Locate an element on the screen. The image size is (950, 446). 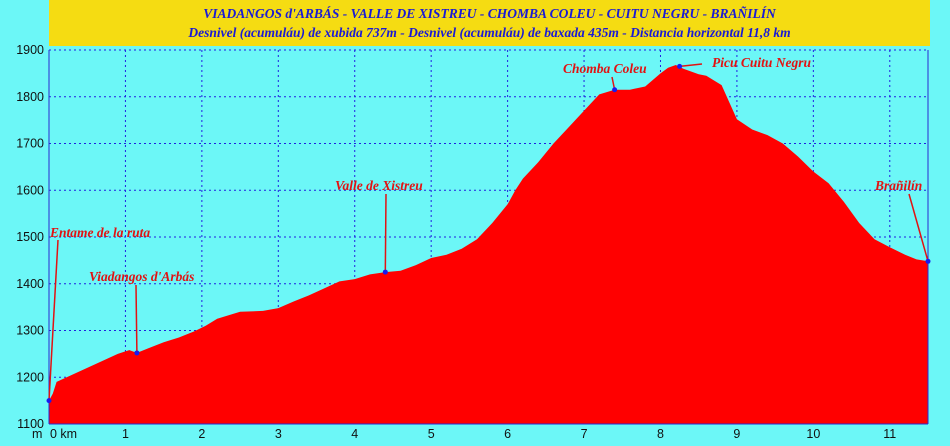
annotation-label: Picu Cuitu Negru is located at coordinates (762, 62).